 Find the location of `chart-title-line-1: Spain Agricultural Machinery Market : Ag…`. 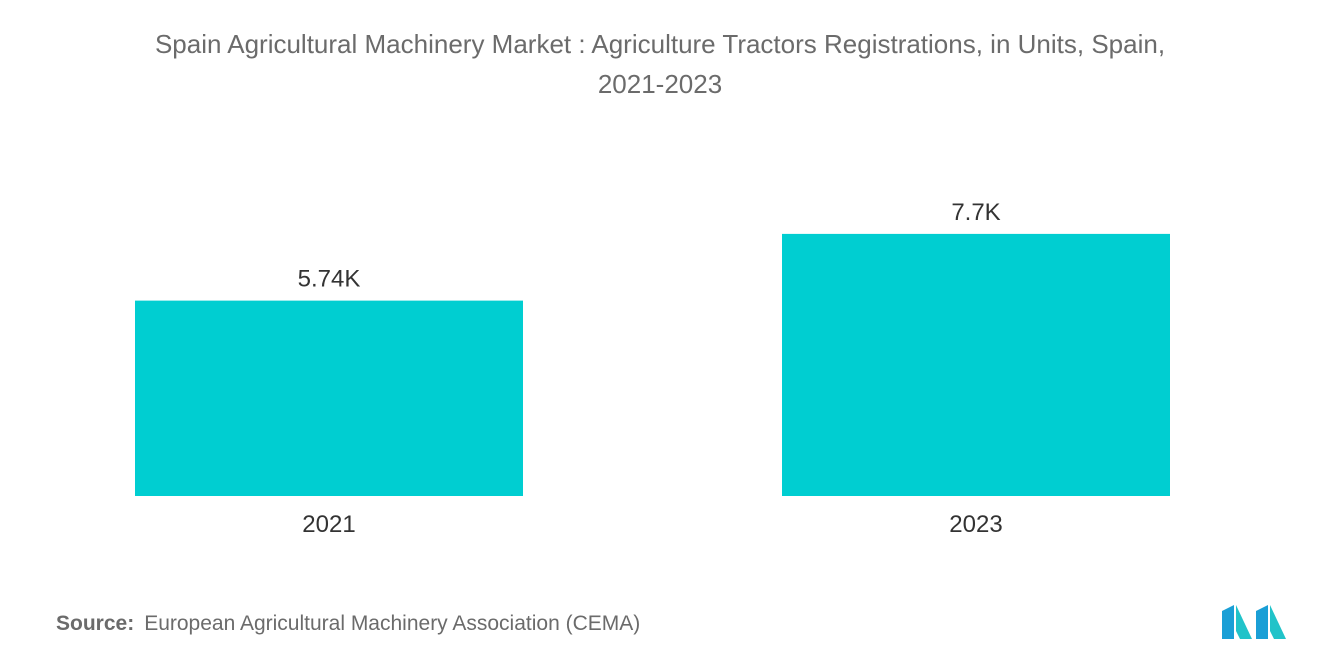

chart-title-line-1: Spain Agricultural Machinery Market : Ag… is located at coordinates (660, 44).